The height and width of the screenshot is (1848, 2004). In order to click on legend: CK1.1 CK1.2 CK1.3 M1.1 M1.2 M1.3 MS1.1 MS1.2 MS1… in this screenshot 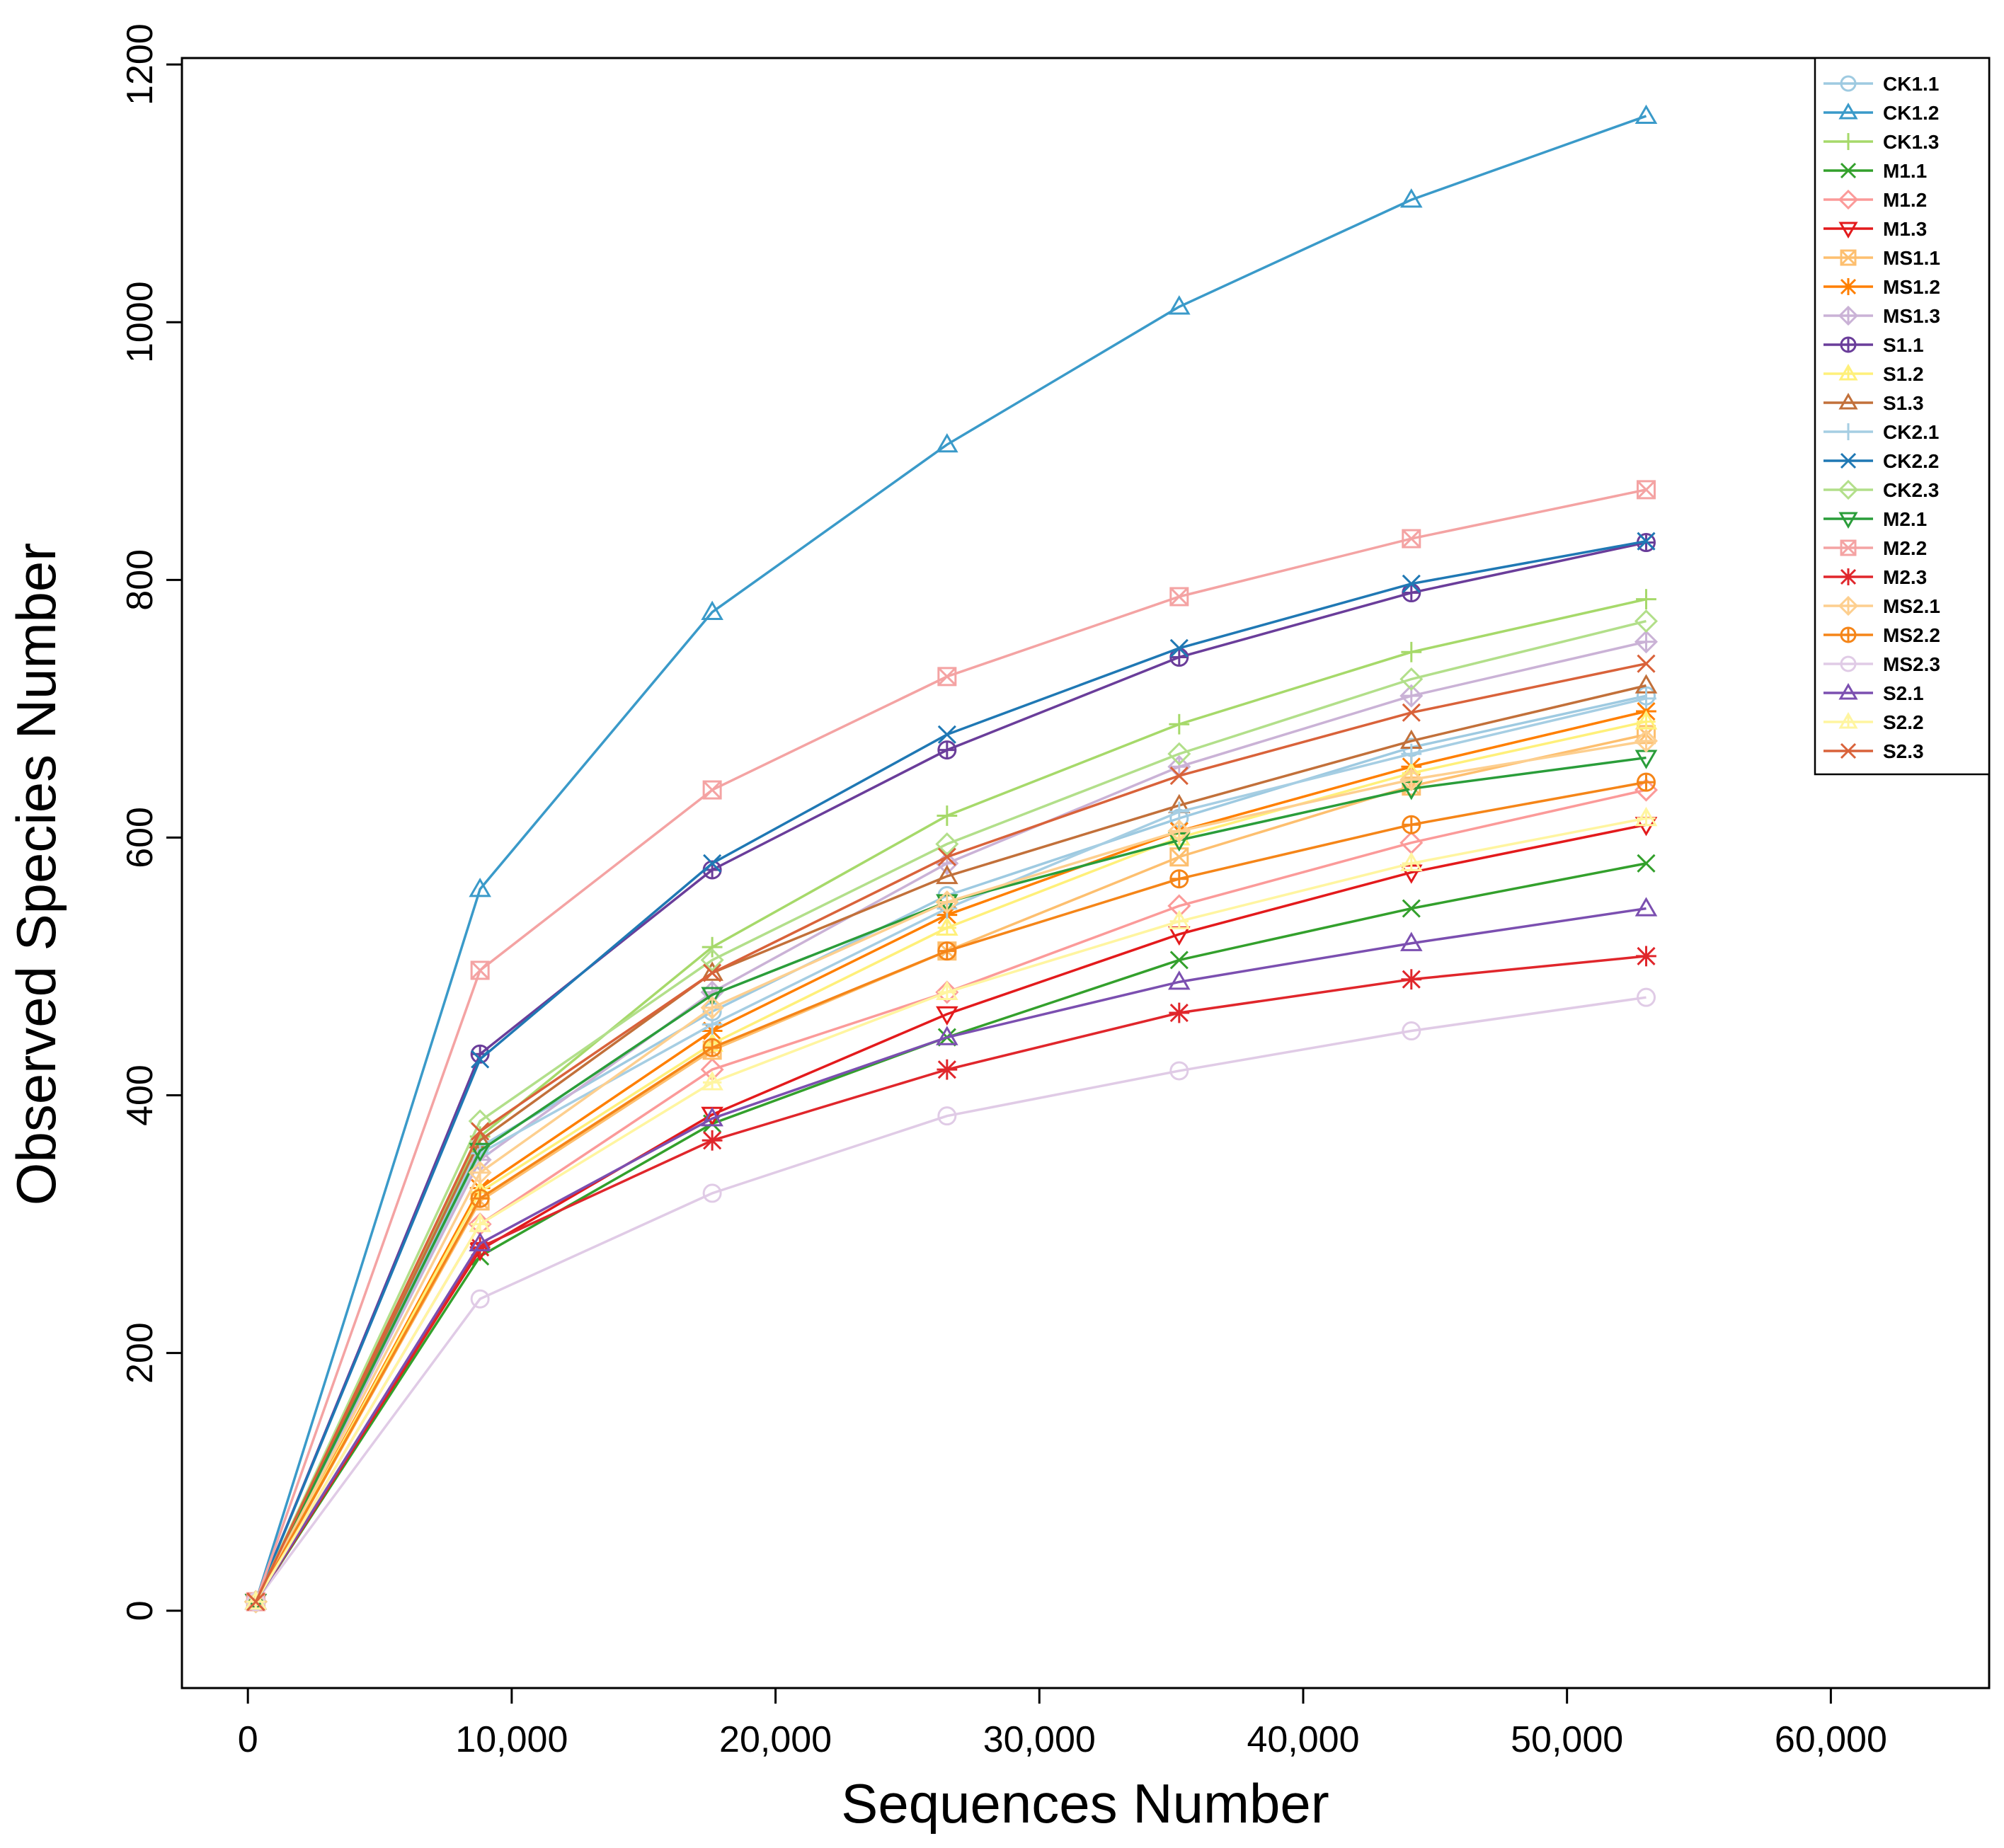, I will do `click(1903, 416)`.